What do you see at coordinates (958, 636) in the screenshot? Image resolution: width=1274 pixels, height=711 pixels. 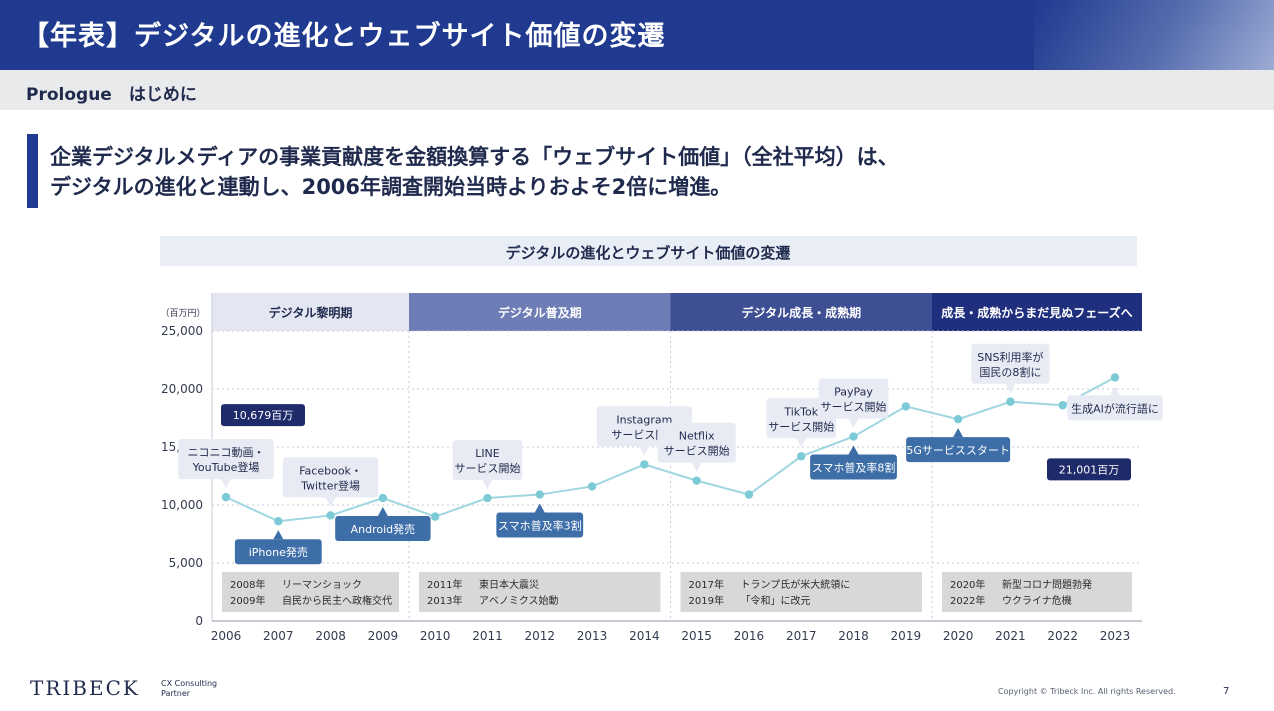 I see `x-tick-label: 2020` at bounding box center [958, 636].